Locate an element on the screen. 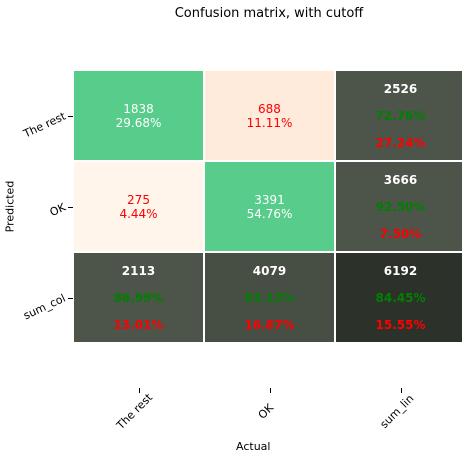 The image size is (462, 456). sum-error-percent: 16.87% is located at coordinates (269, 325).